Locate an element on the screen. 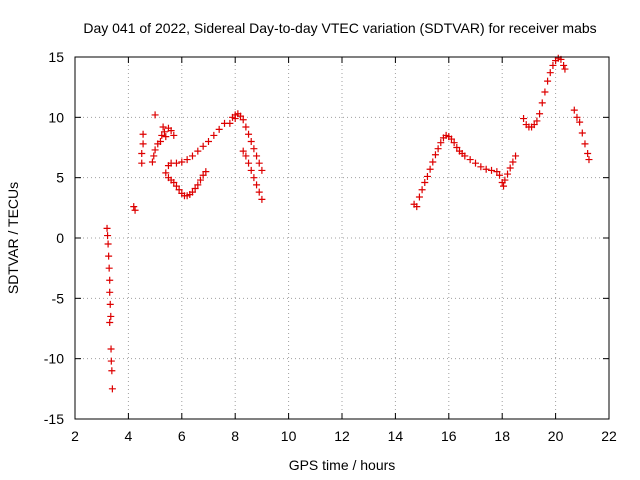 The width and height of the screenshot is (640, 480). y-tick-label: 15 is located at coordinates (56, 57).